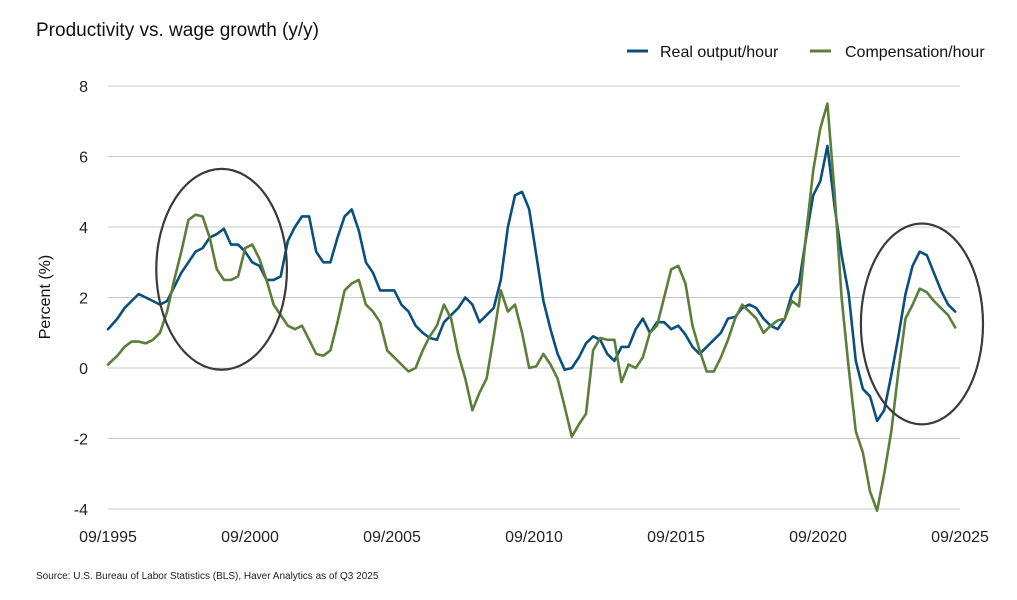  What do you see at coordinates (83, 369) in the screenshot?
I see `y-tick-label: 0` at bounding box center [83, 369].